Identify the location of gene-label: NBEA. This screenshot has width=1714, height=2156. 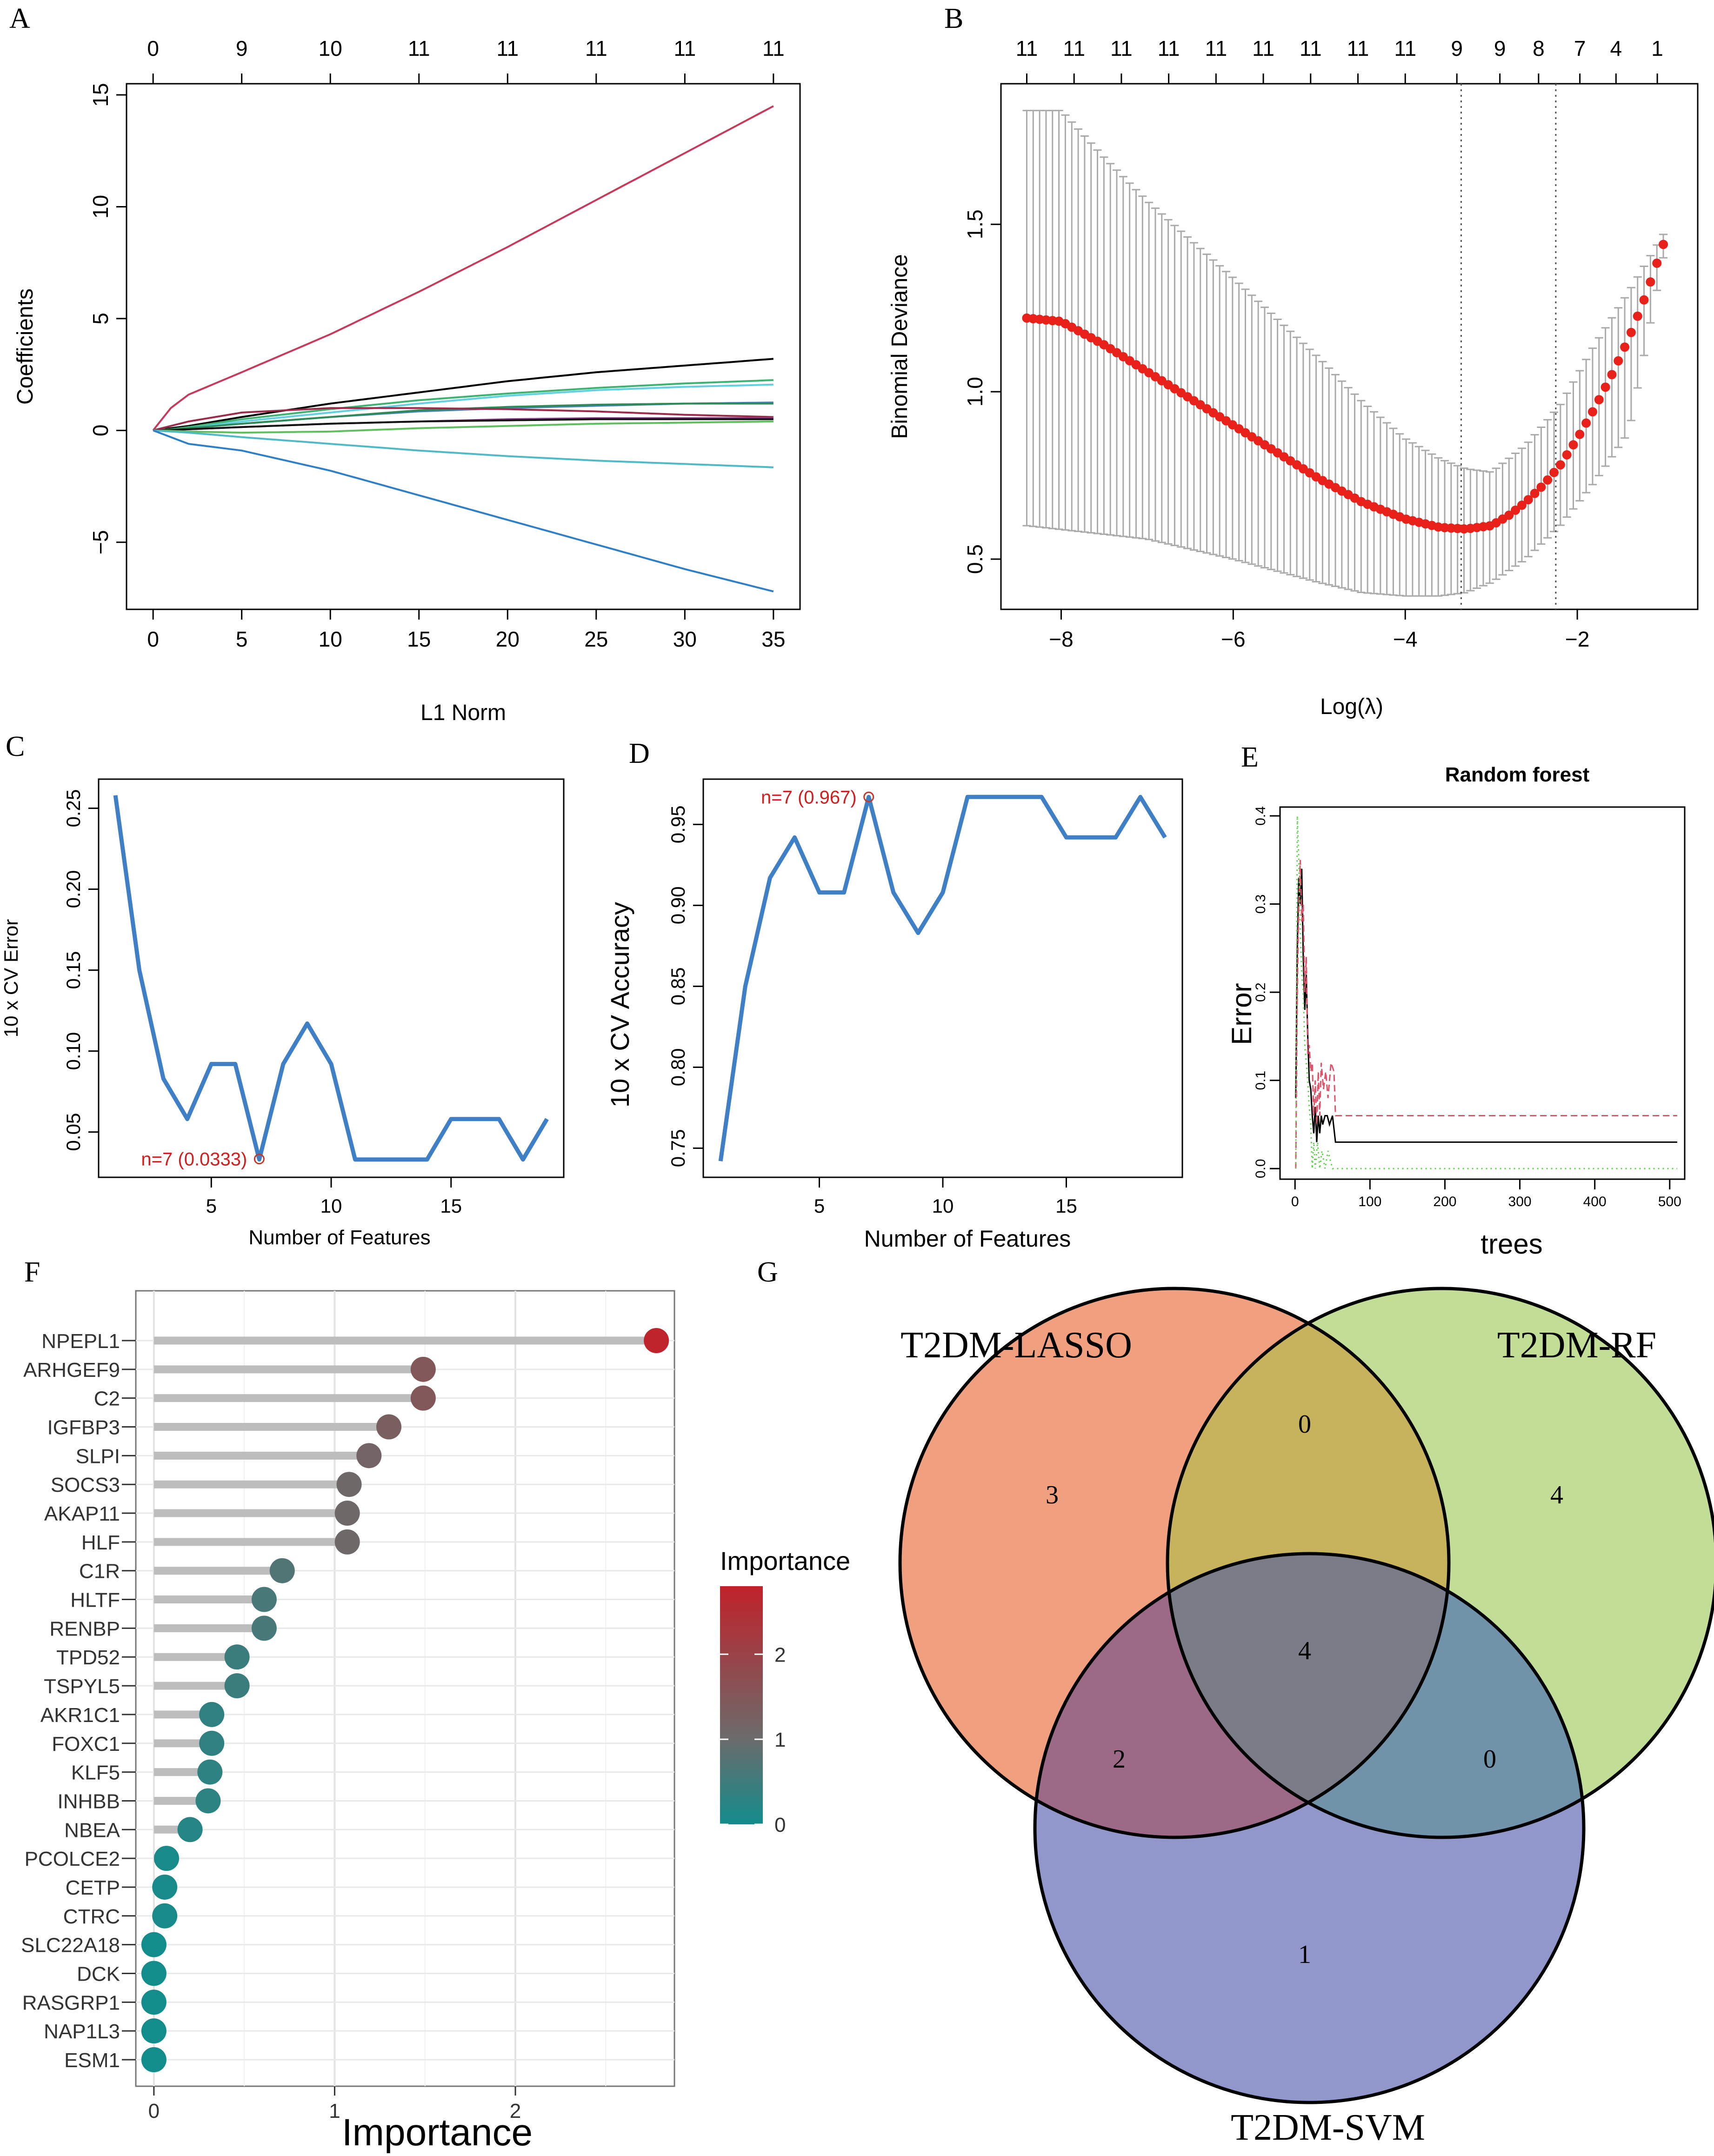
(92, 1830).